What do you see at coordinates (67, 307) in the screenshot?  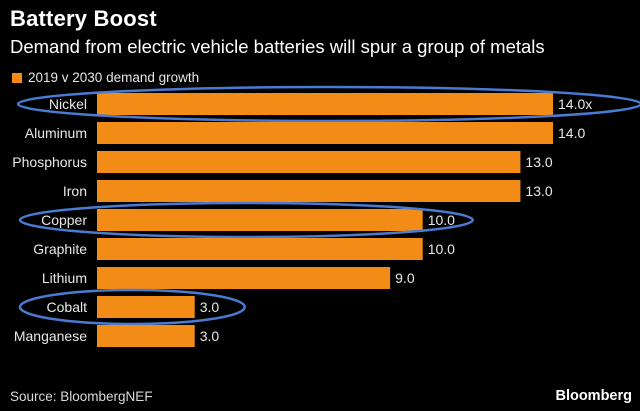 I see `category-label: Cobalt` at bounding box center [67, 307].